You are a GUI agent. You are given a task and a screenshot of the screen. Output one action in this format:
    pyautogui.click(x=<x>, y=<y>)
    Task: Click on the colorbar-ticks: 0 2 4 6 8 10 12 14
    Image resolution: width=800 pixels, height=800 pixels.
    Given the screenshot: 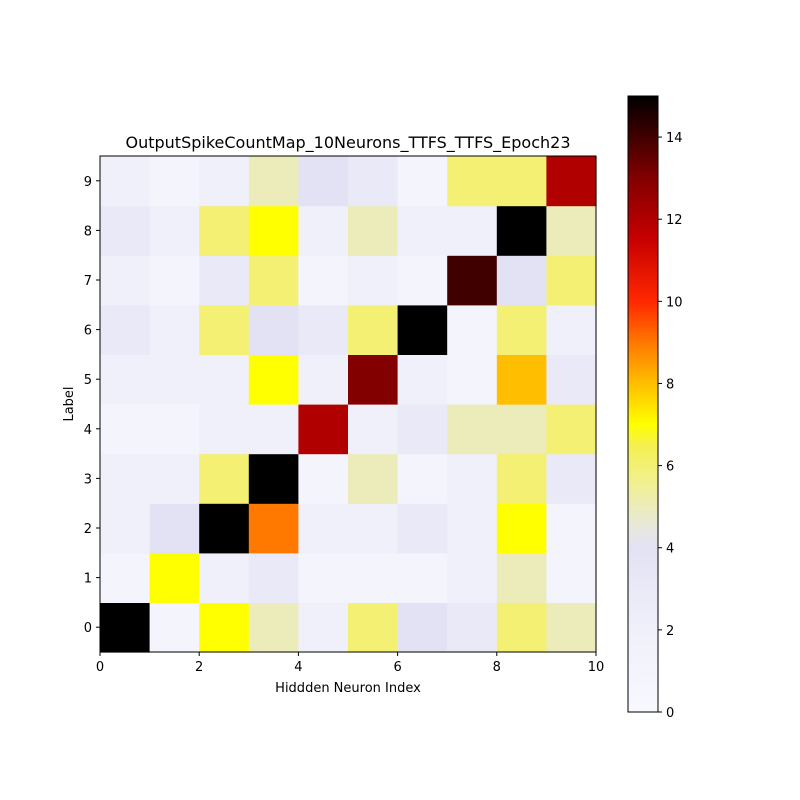 What is the action you would take?
    pyautogui.click(x=670, y=426)
    